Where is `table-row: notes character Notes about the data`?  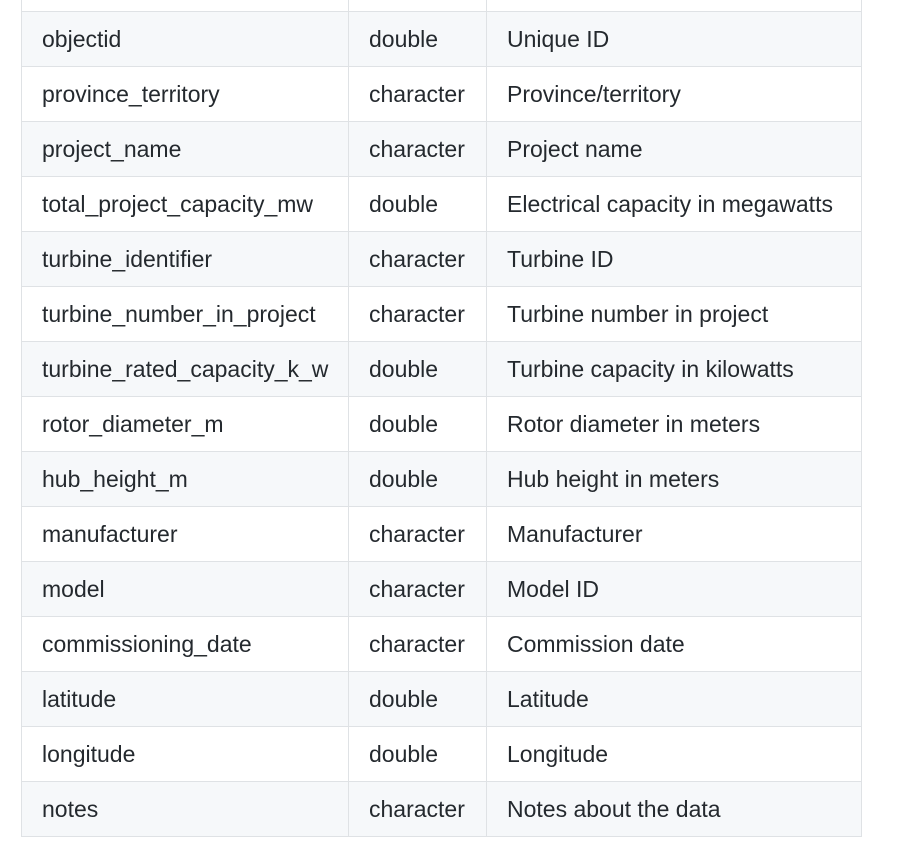 table-row: notes character Notes about the data is located at coordinates (441, 809).